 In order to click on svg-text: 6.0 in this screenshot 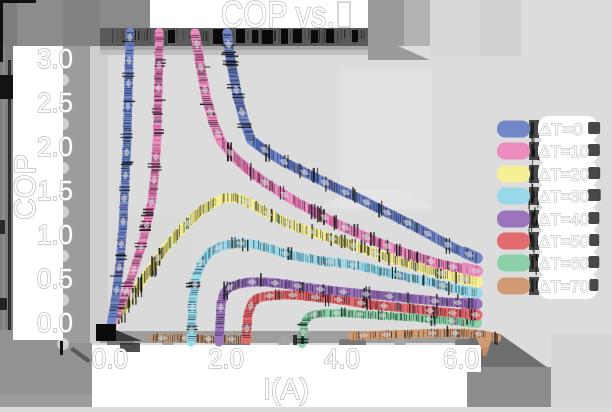, I will do `click(461, 358)`.